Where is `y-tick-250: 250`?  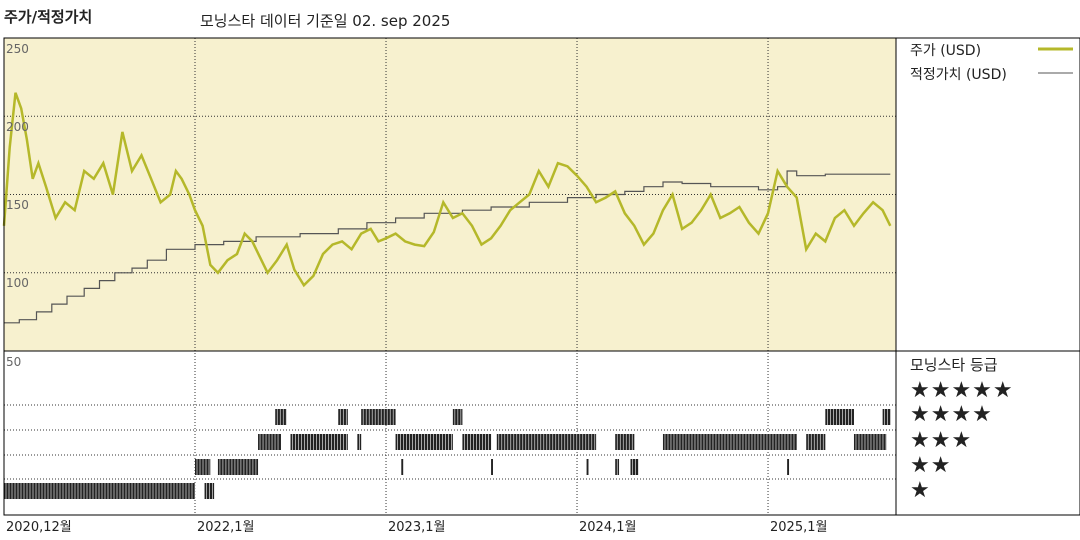 y-tick-250: 250 is located at coordinates (17, 49).